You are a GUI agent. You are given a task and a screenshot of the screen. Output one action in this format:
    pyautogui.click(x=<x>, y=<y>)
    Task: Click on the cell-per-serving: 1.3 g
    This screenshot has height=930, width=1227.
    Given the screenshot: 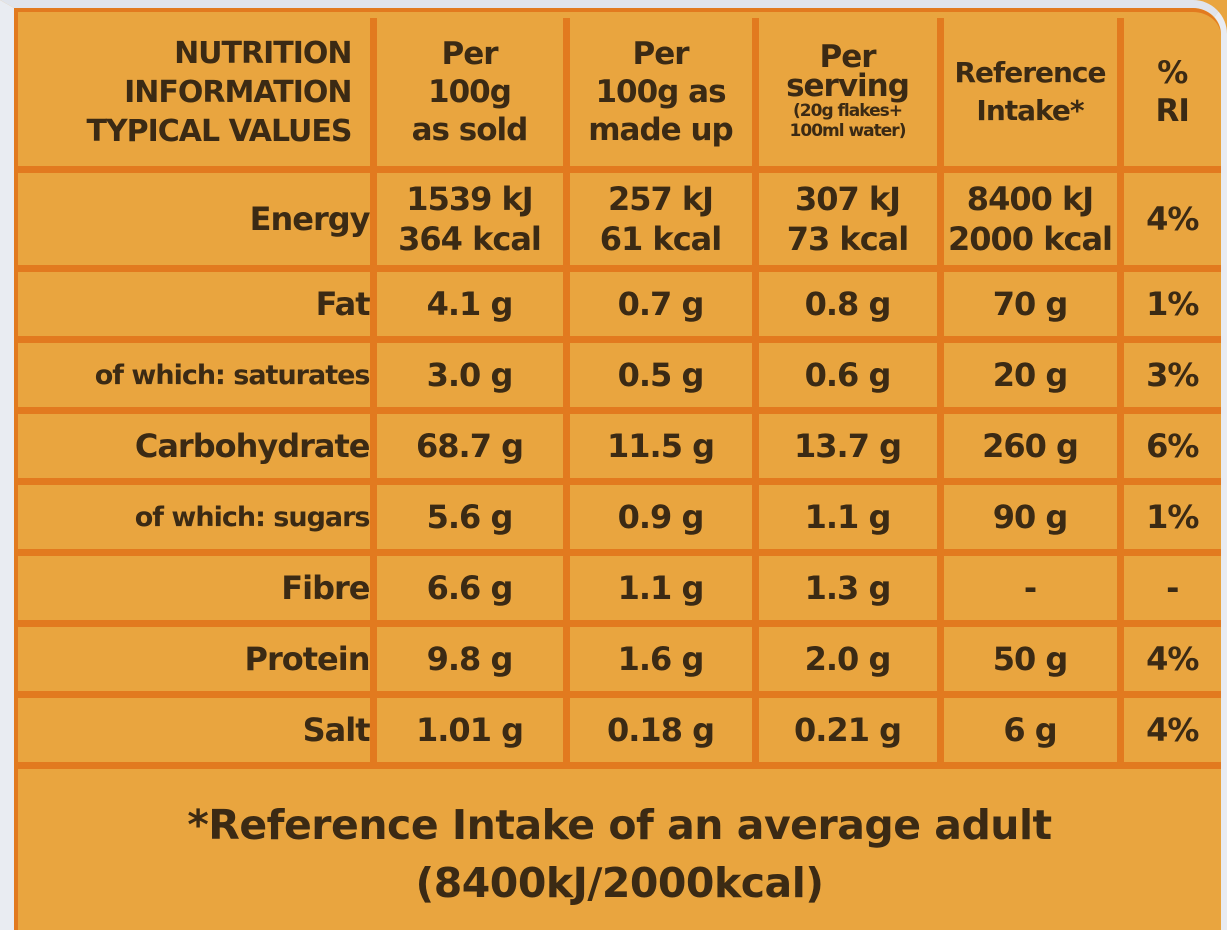 What is the action you would take?
    pyautogui.click(x=849, y=589)
    